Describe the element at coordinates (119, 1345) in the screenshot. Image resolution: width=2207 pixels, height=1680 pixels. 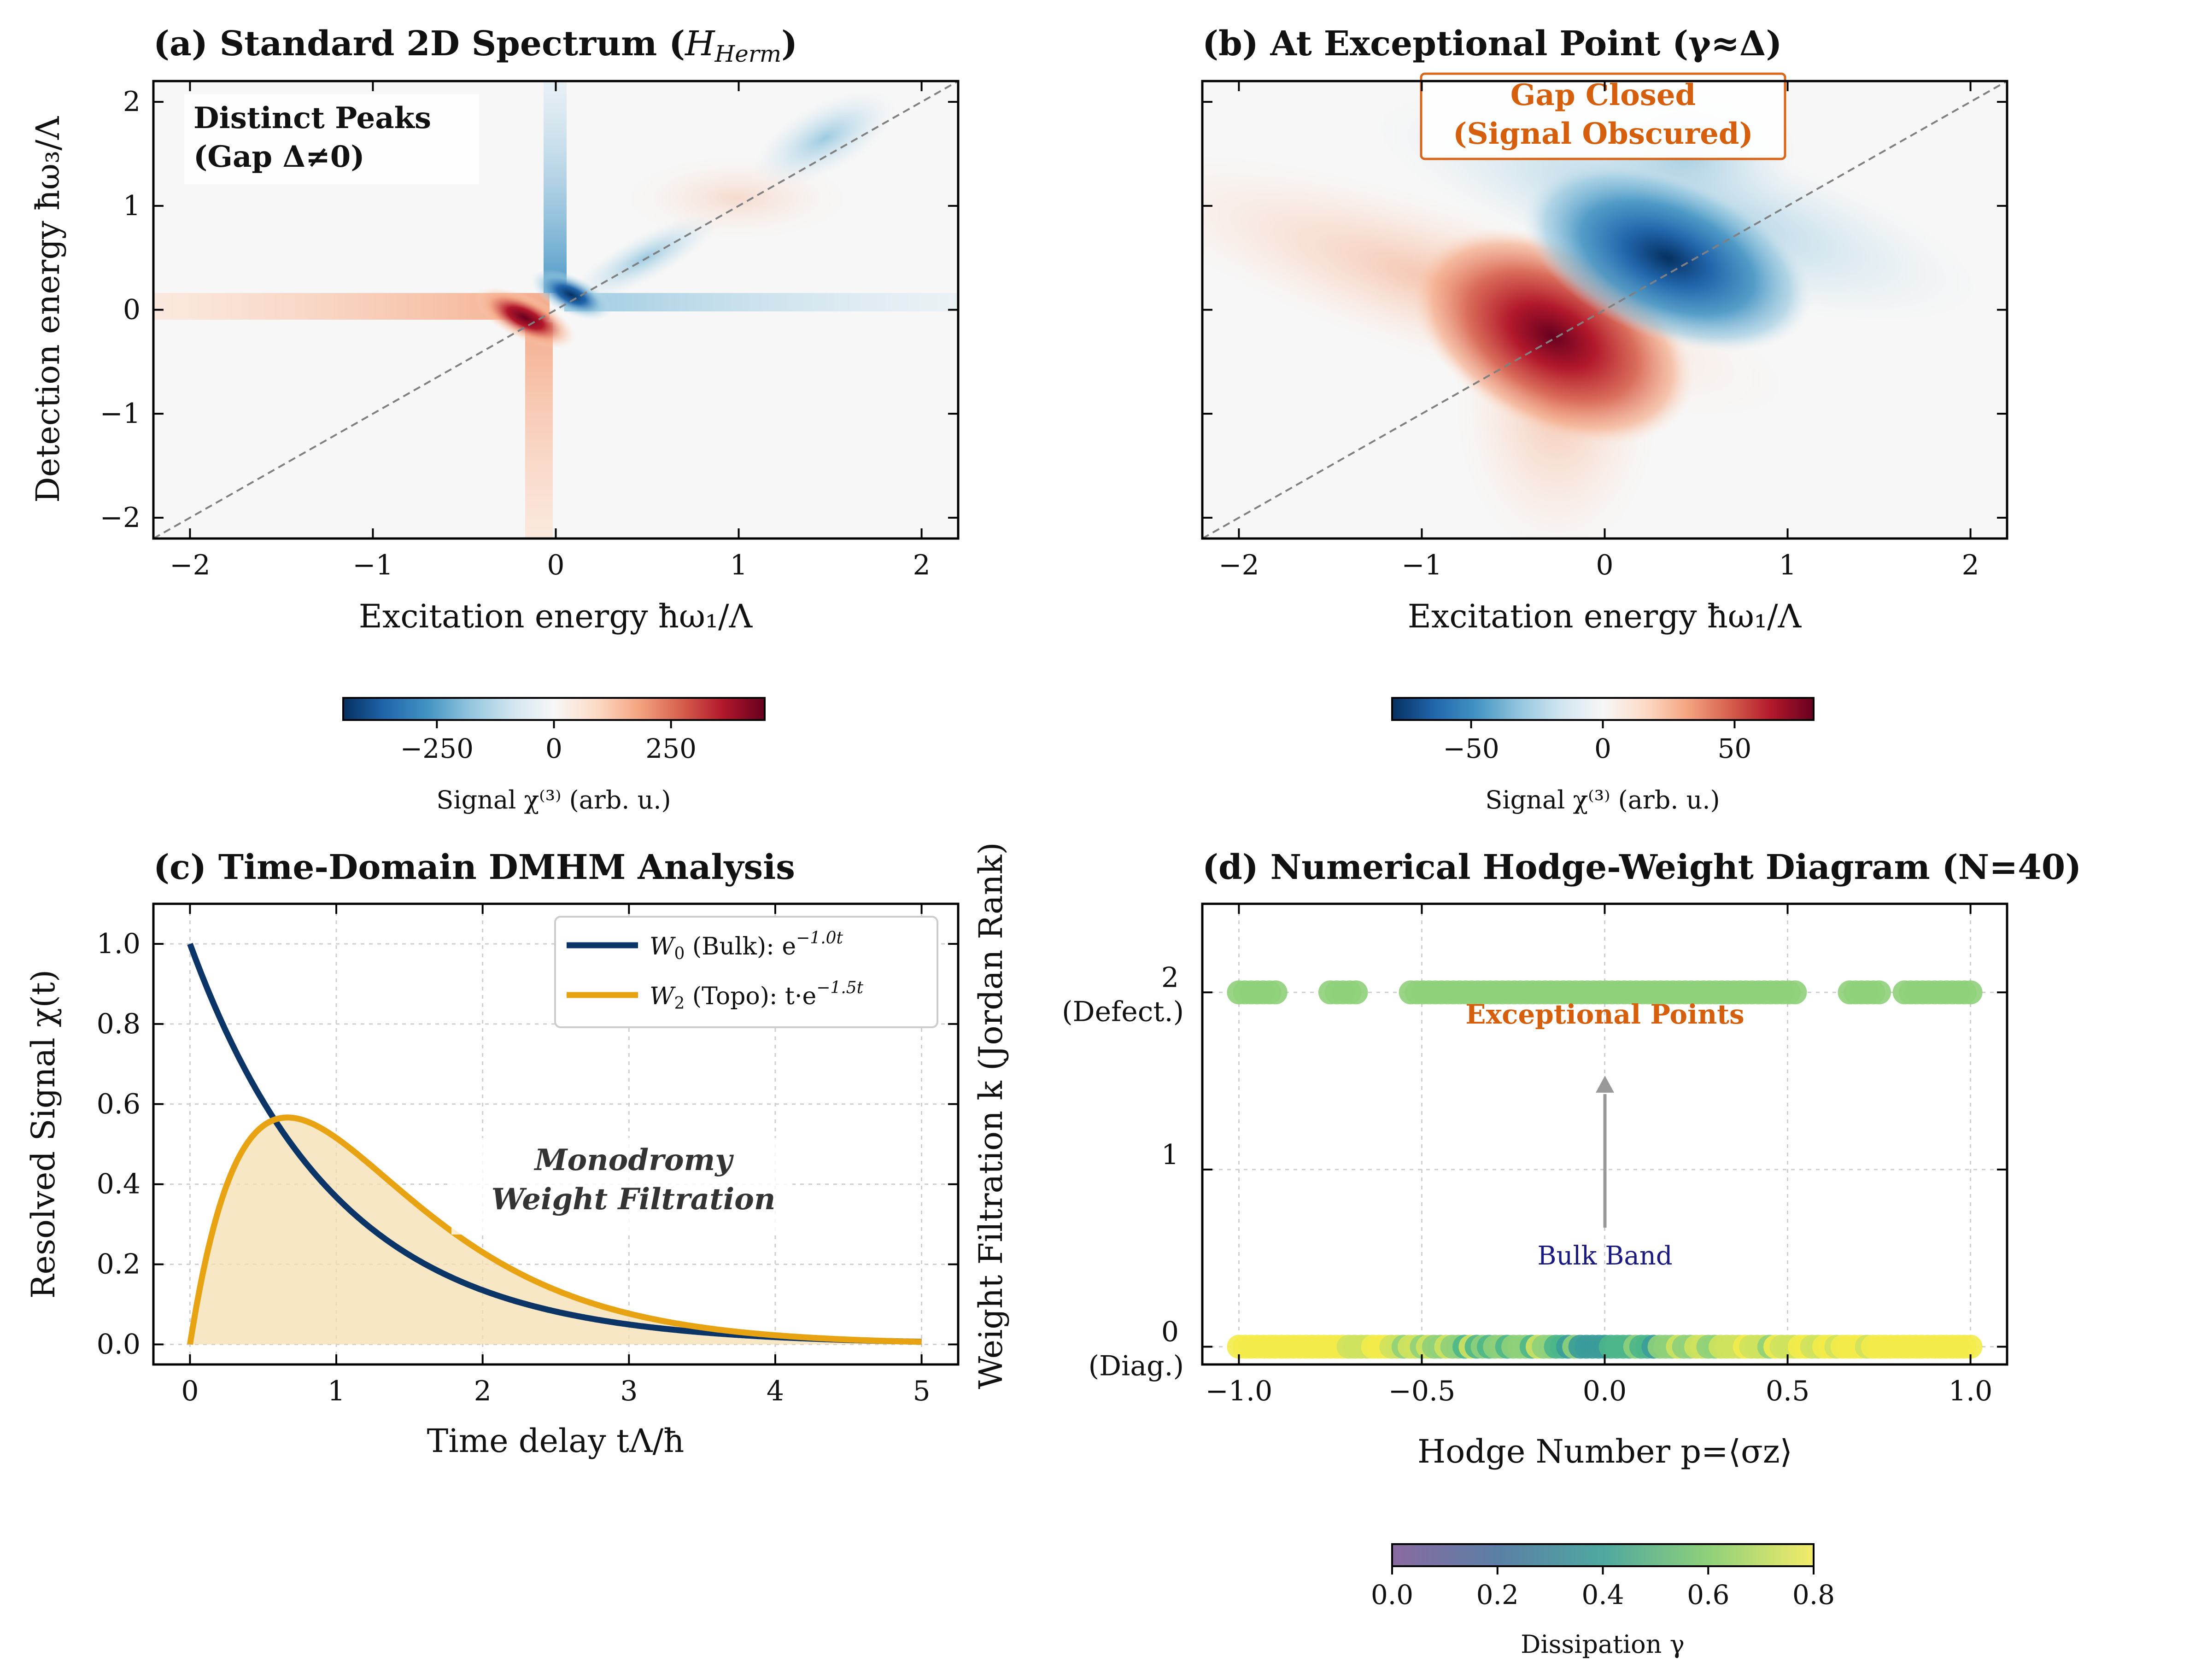
I see `c-ytick-label-0: 0.0` at that location.